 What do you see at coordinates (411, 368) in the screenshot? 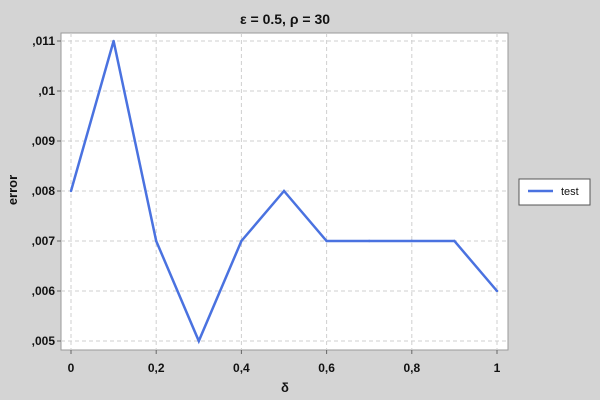
I see `x-tick-label: 0,8` at bounding box center [411, 368].